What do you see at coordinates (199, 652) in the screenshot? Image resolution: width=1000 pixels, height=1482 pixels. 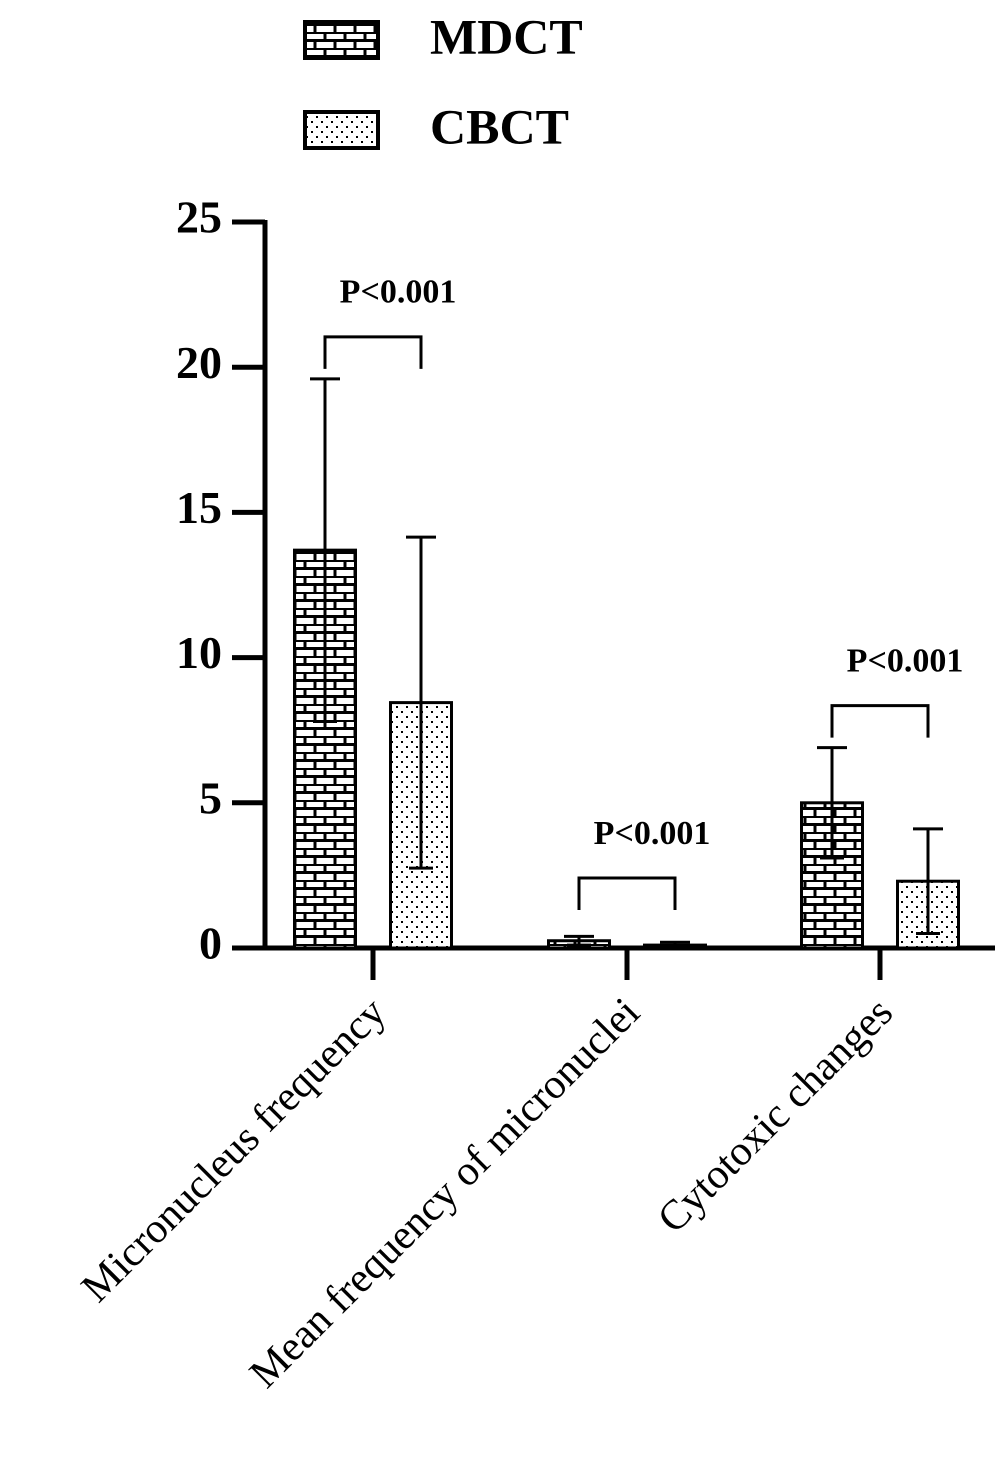 I see `y-tick-label: 10` at bounding box center [199, 652].